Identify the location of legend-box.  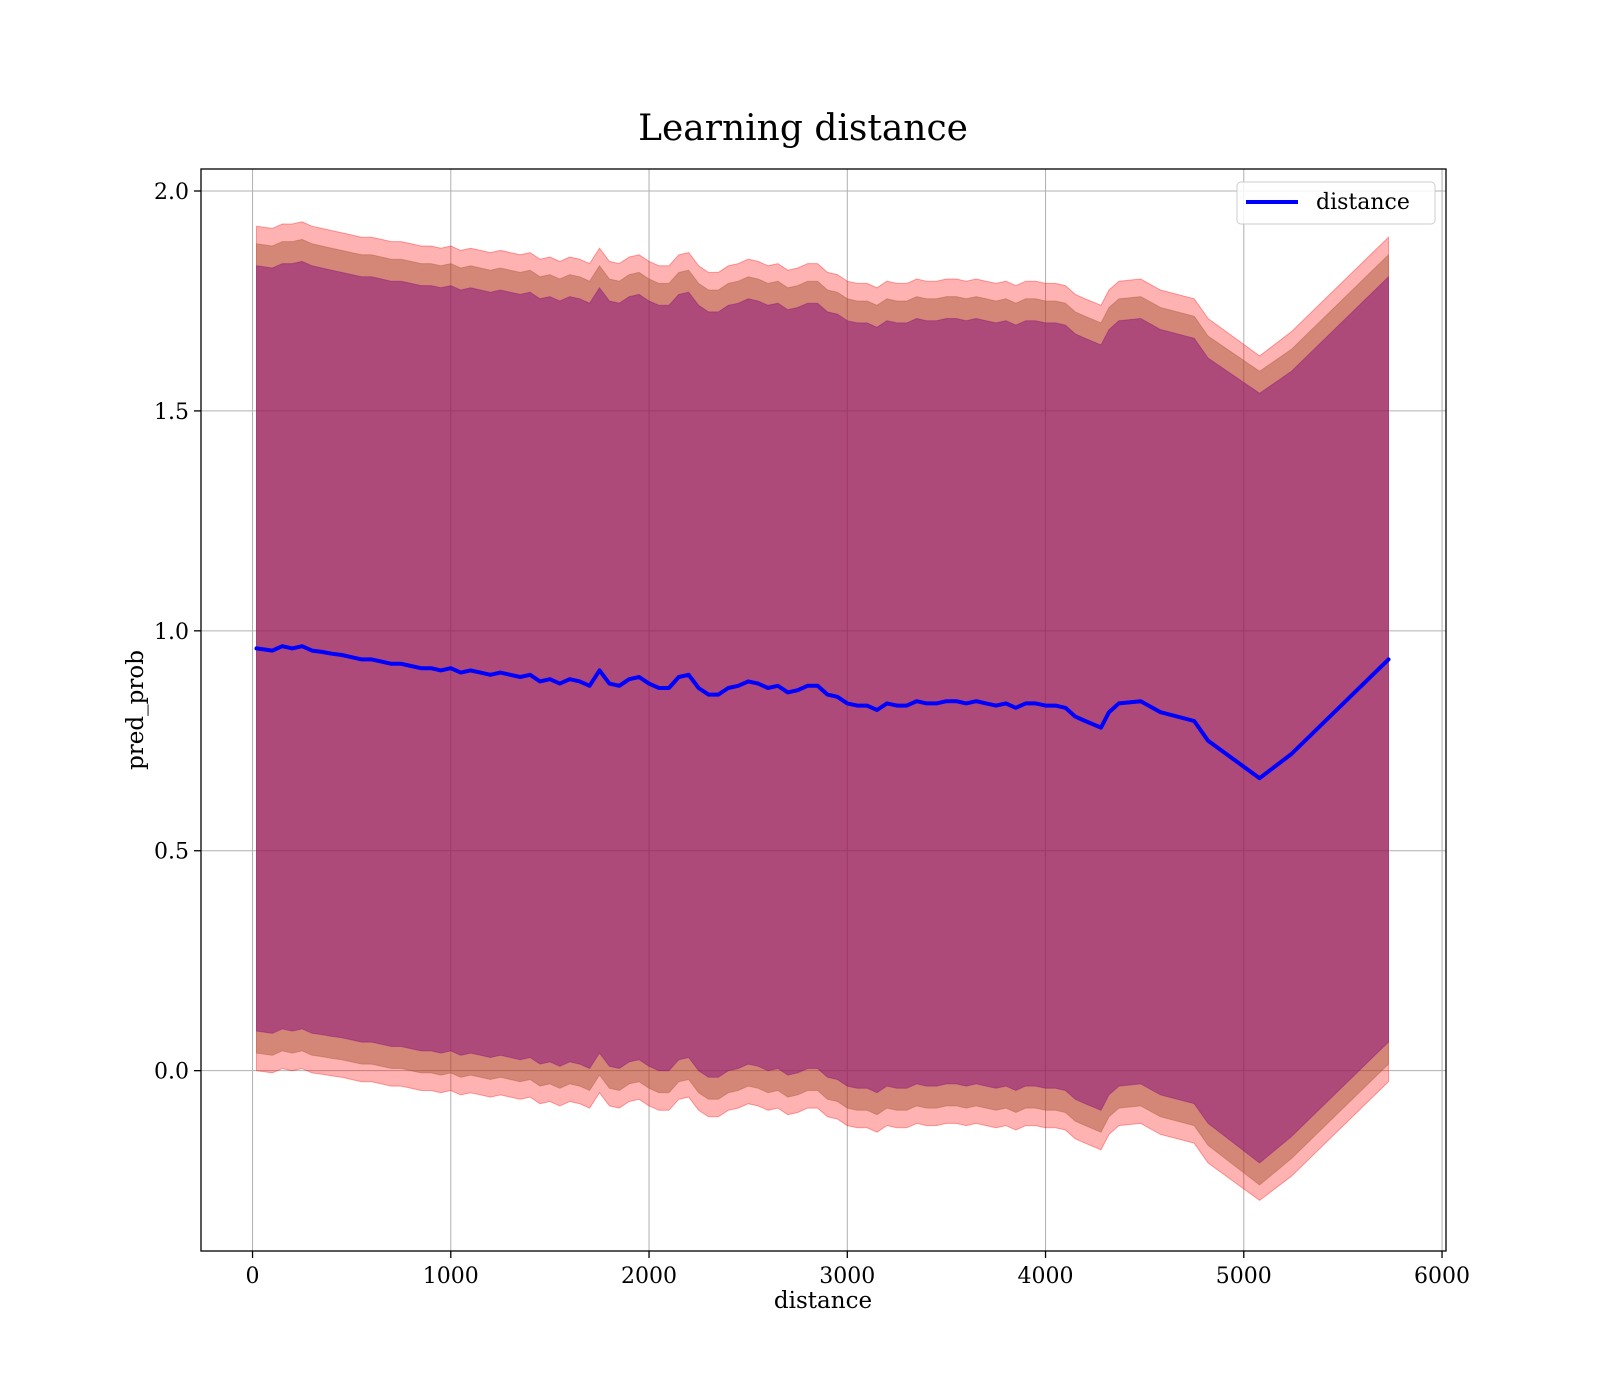
(1336, 203).